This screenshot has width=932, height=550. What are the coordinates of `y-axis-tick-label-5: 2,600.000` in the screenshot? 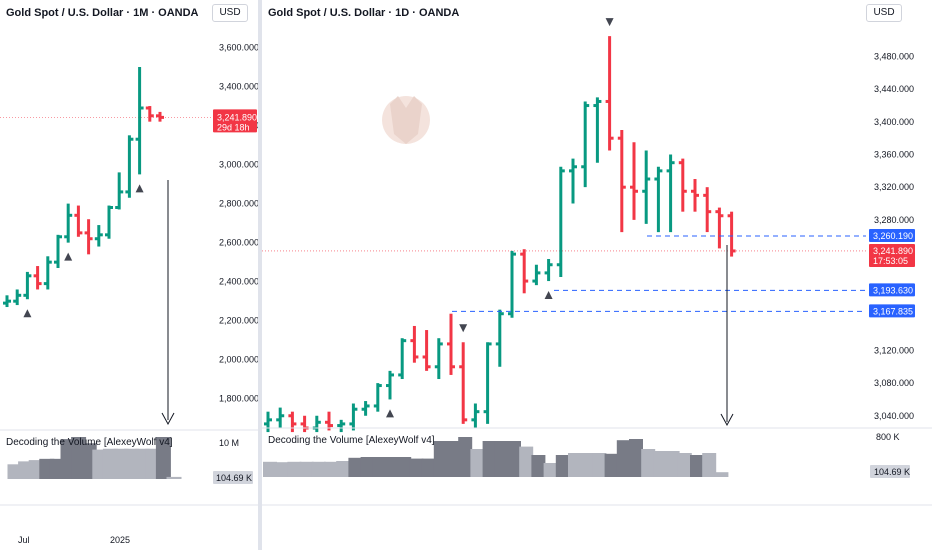 It's located at (238, 243).